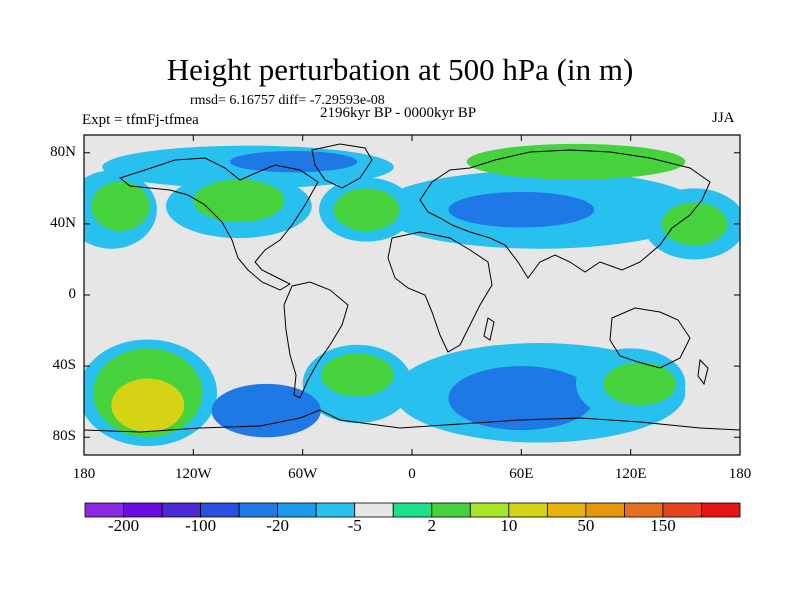 Image resolution: width=800 pixels, height=600 pixels. Describe the element at coordinates (277, 525) in the screenshot. I see `colorbar-label: -20` at that location.